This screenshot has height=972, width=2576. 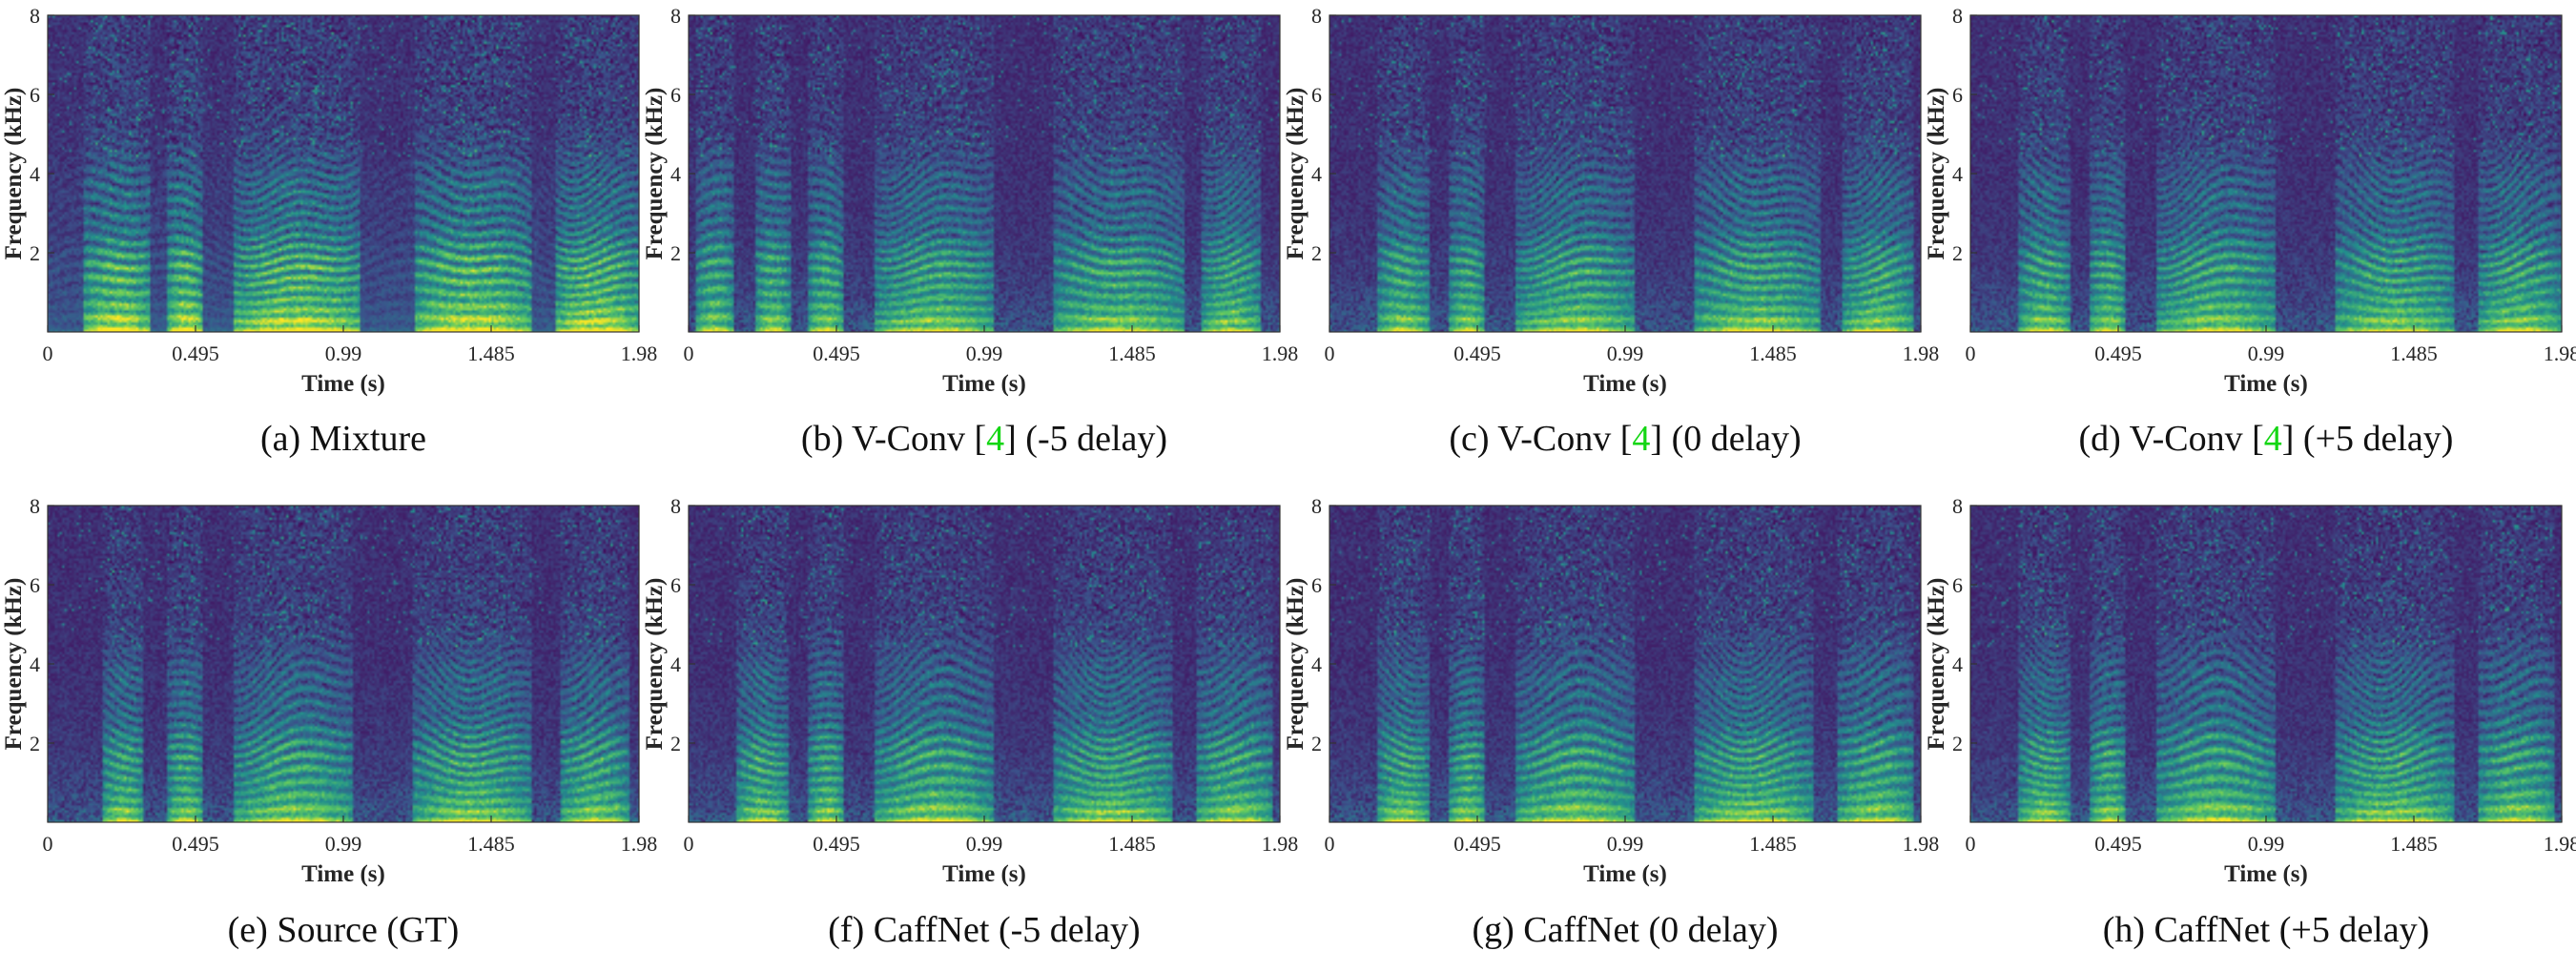 I want to click on spectrogram-heatmap-f, so click(x=985, y=664).